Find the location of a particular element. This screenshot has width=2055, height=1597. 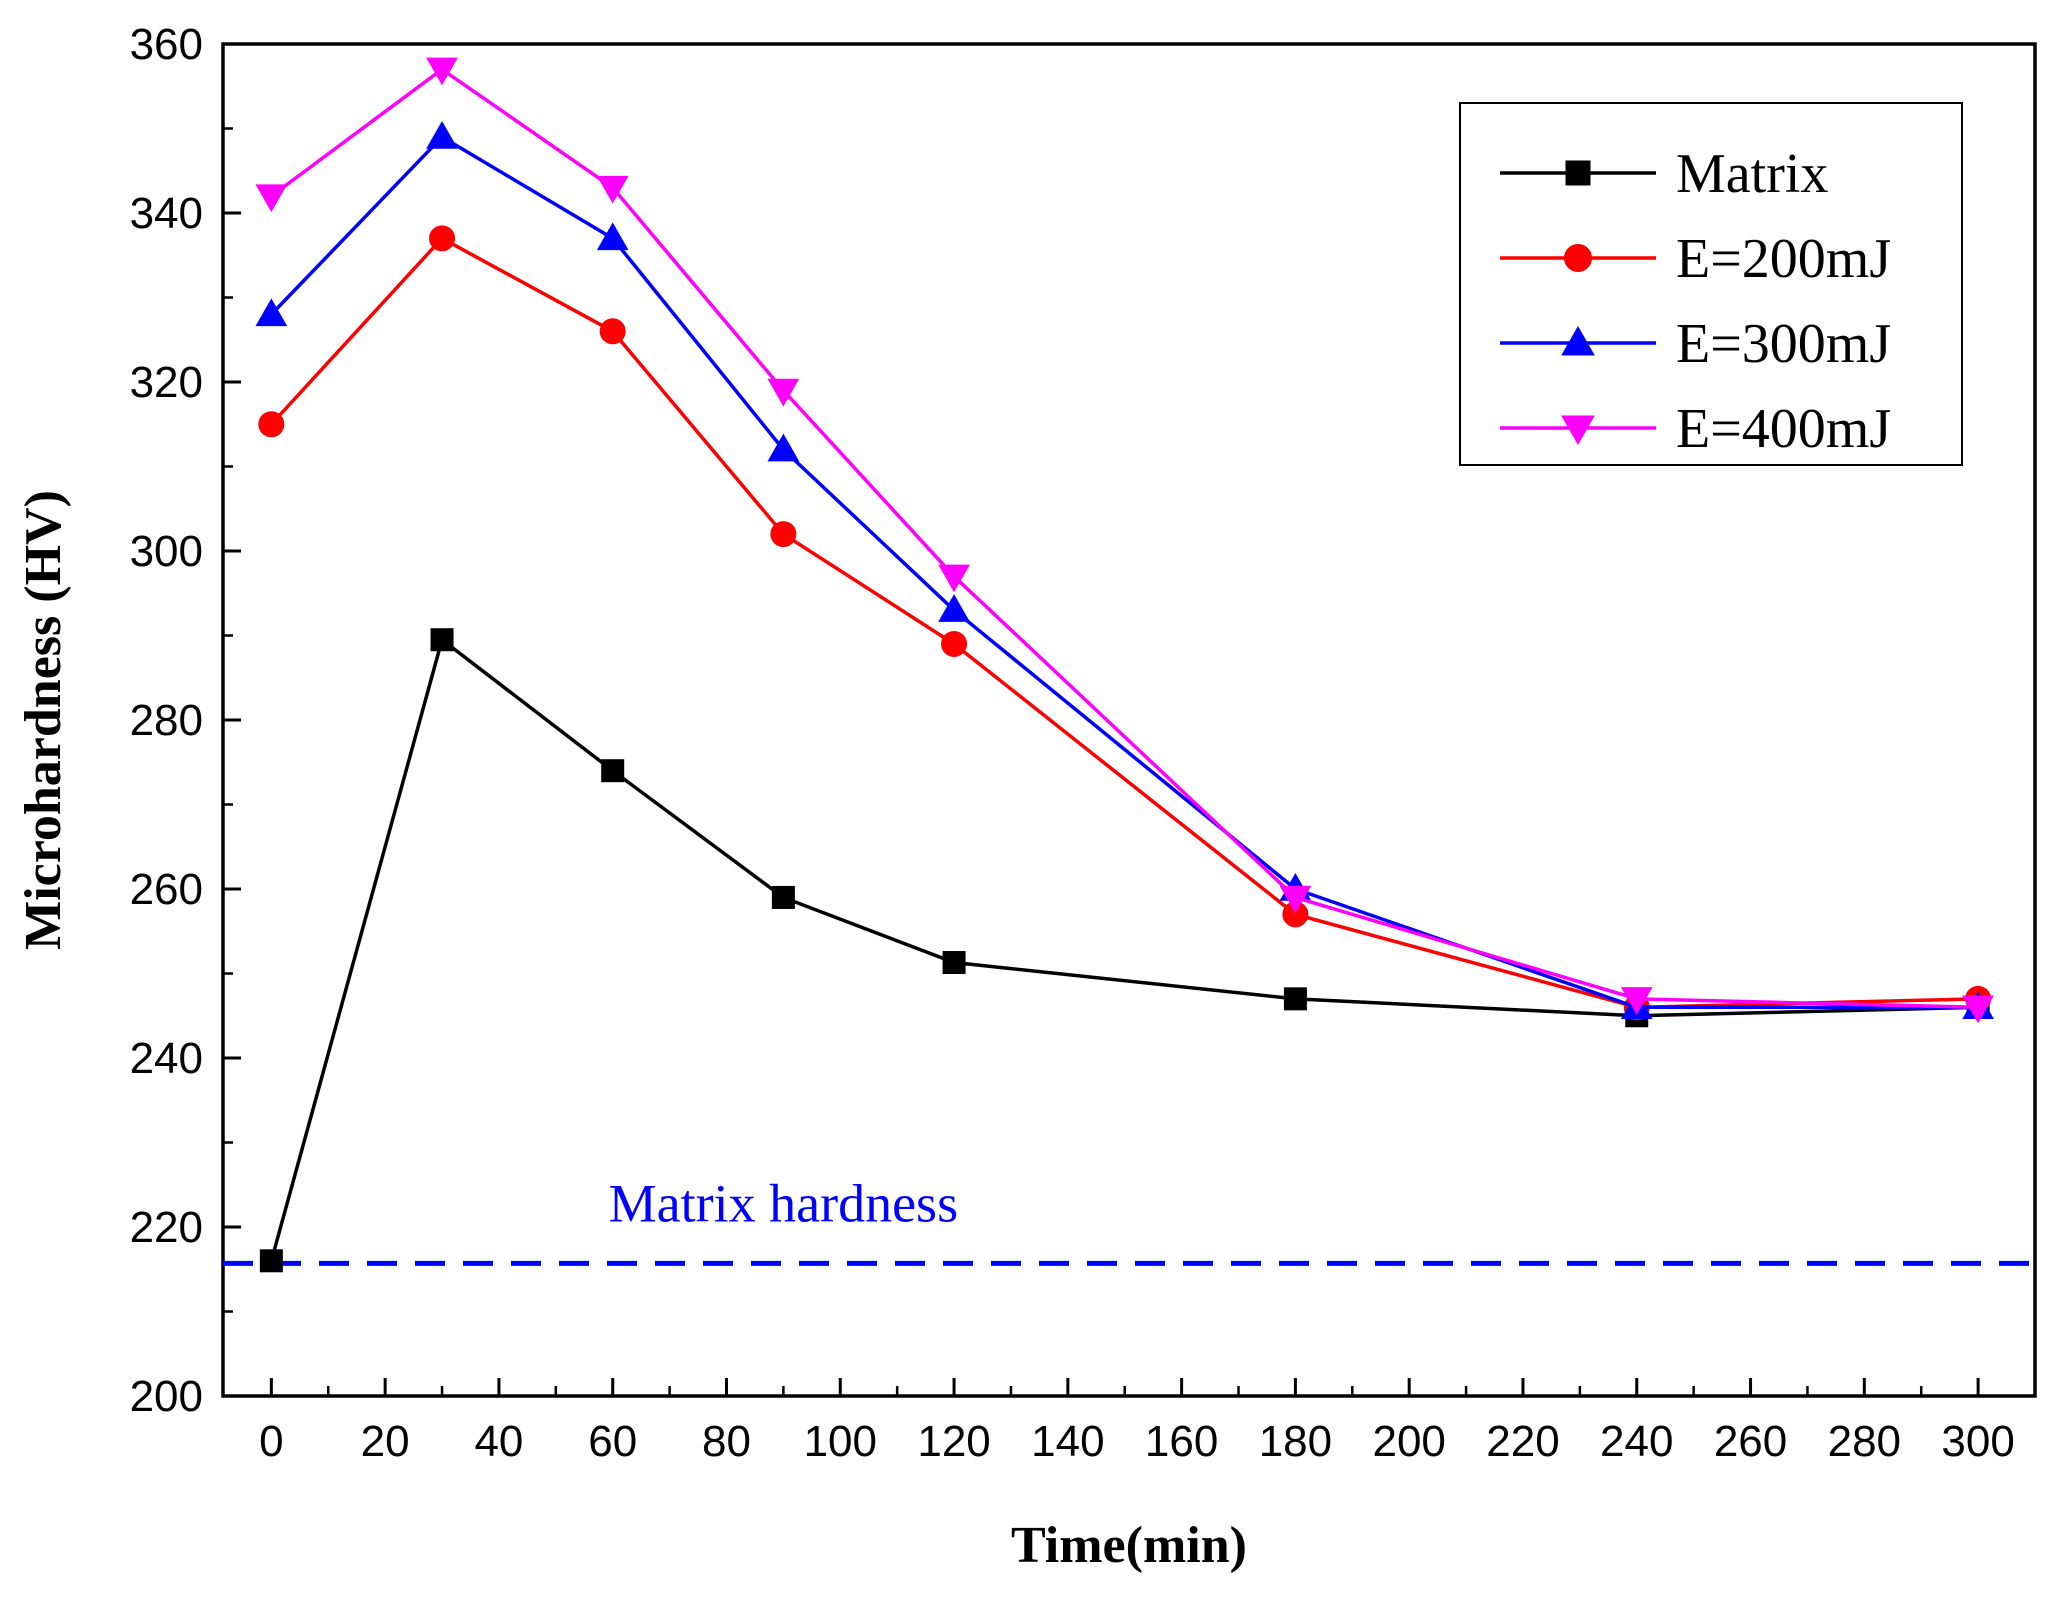

legend-label: E=300mJ is located at coordinates (1783, 344).